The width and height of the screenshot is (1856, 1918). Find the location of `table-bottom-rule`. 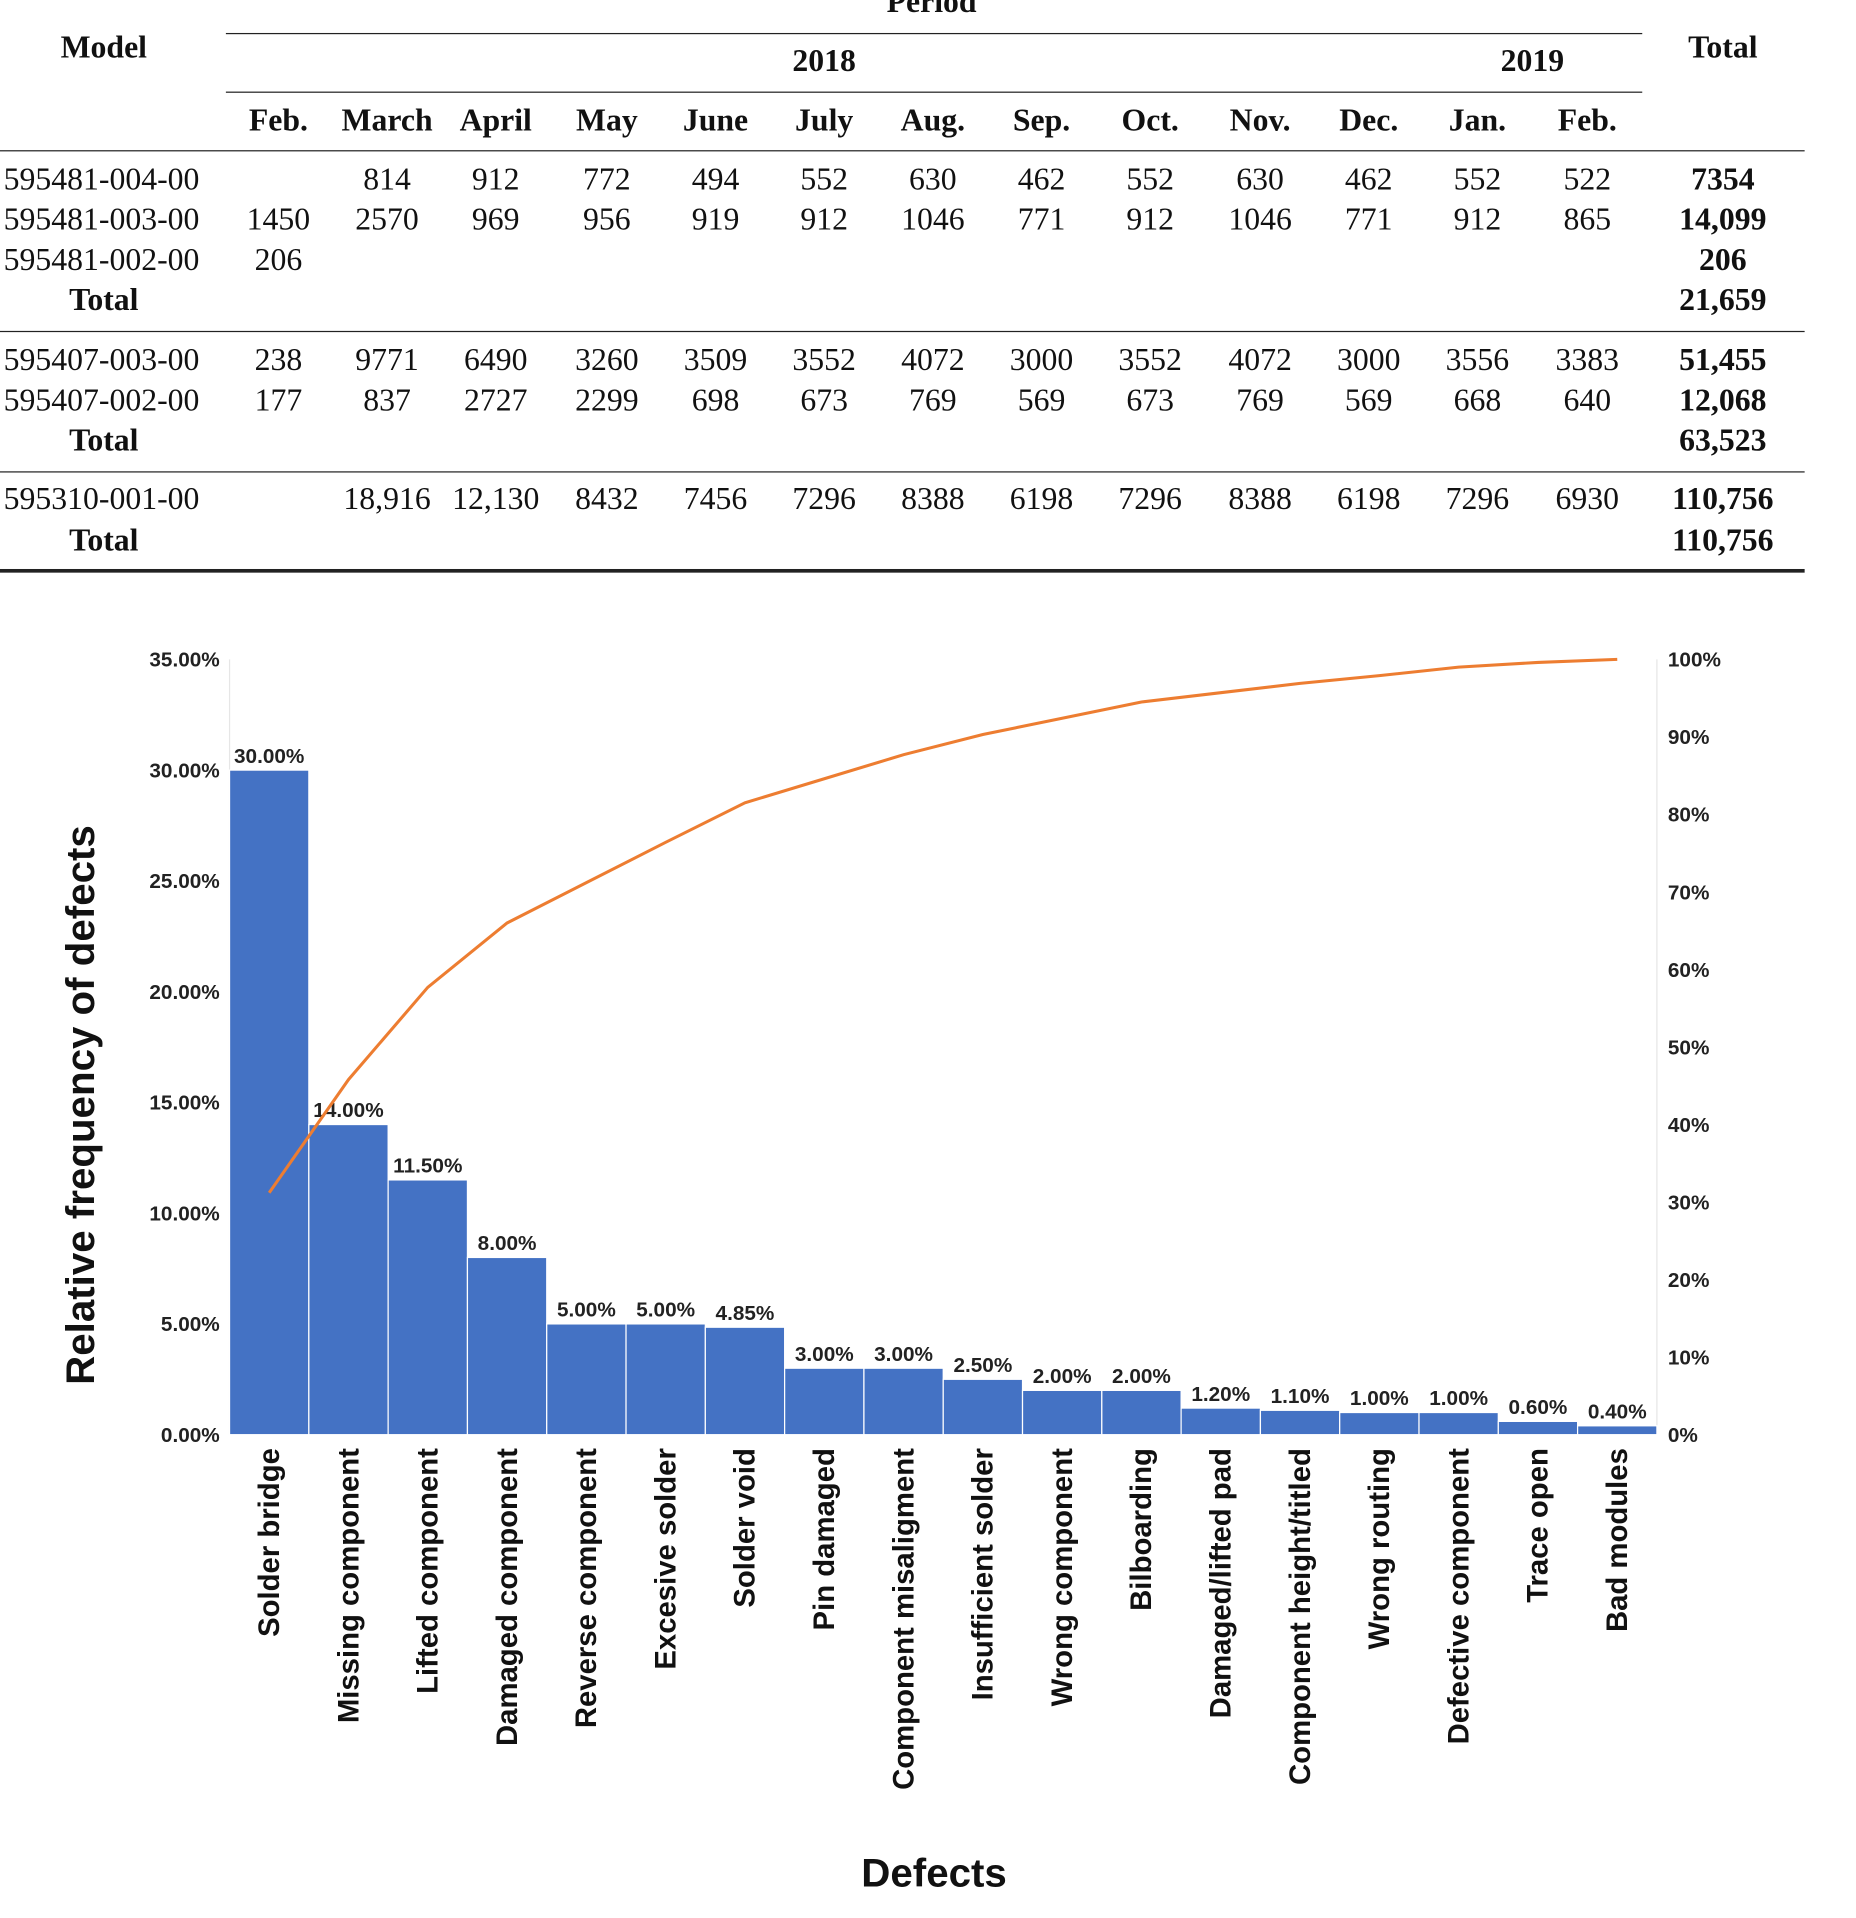

table-bottom-rule is located at coordinates (902, 570).